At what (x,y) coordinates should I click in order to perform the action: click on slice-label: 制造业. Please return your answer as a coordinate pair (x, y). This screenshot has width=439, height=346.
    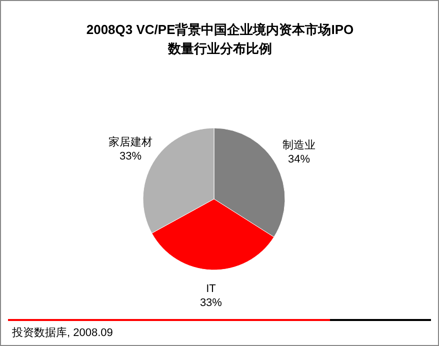
    Looking at the image, I should click on (299, 145).